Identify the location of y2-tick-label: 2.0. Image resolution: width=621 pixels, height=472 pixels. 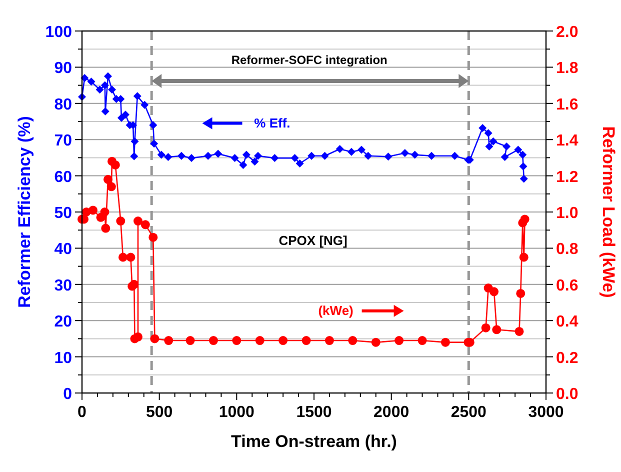
(567, 32).